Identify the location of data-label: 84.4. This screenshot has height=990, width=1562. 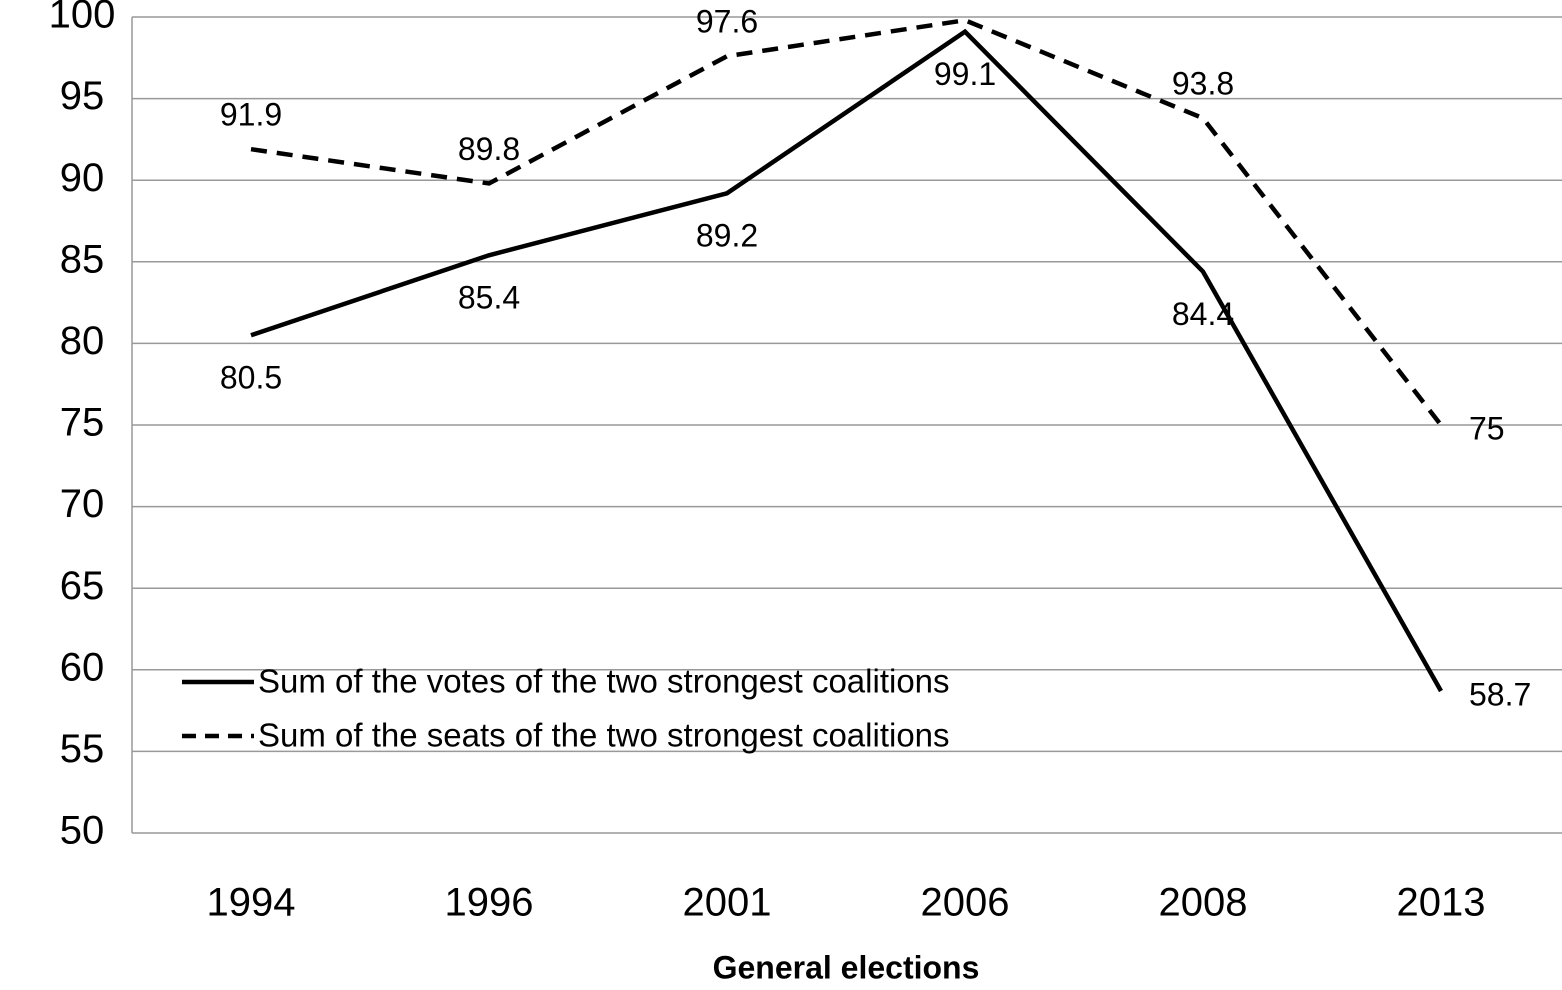
(1203, 314).